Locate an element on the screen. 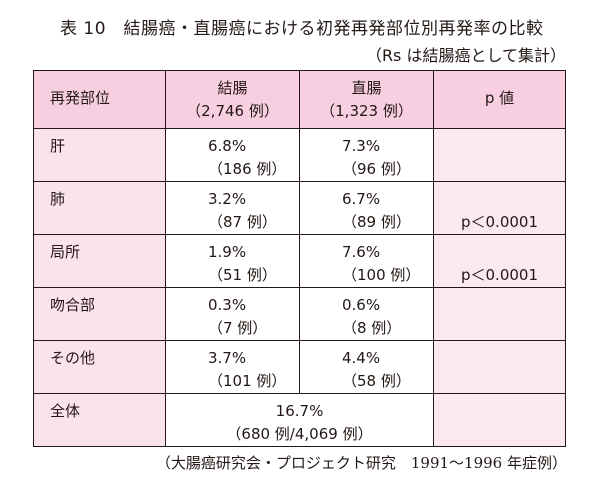 This screenshot has width=600, height=491. rectum-cell: 7.6% （100 例） is located at coordinates (366, 261).